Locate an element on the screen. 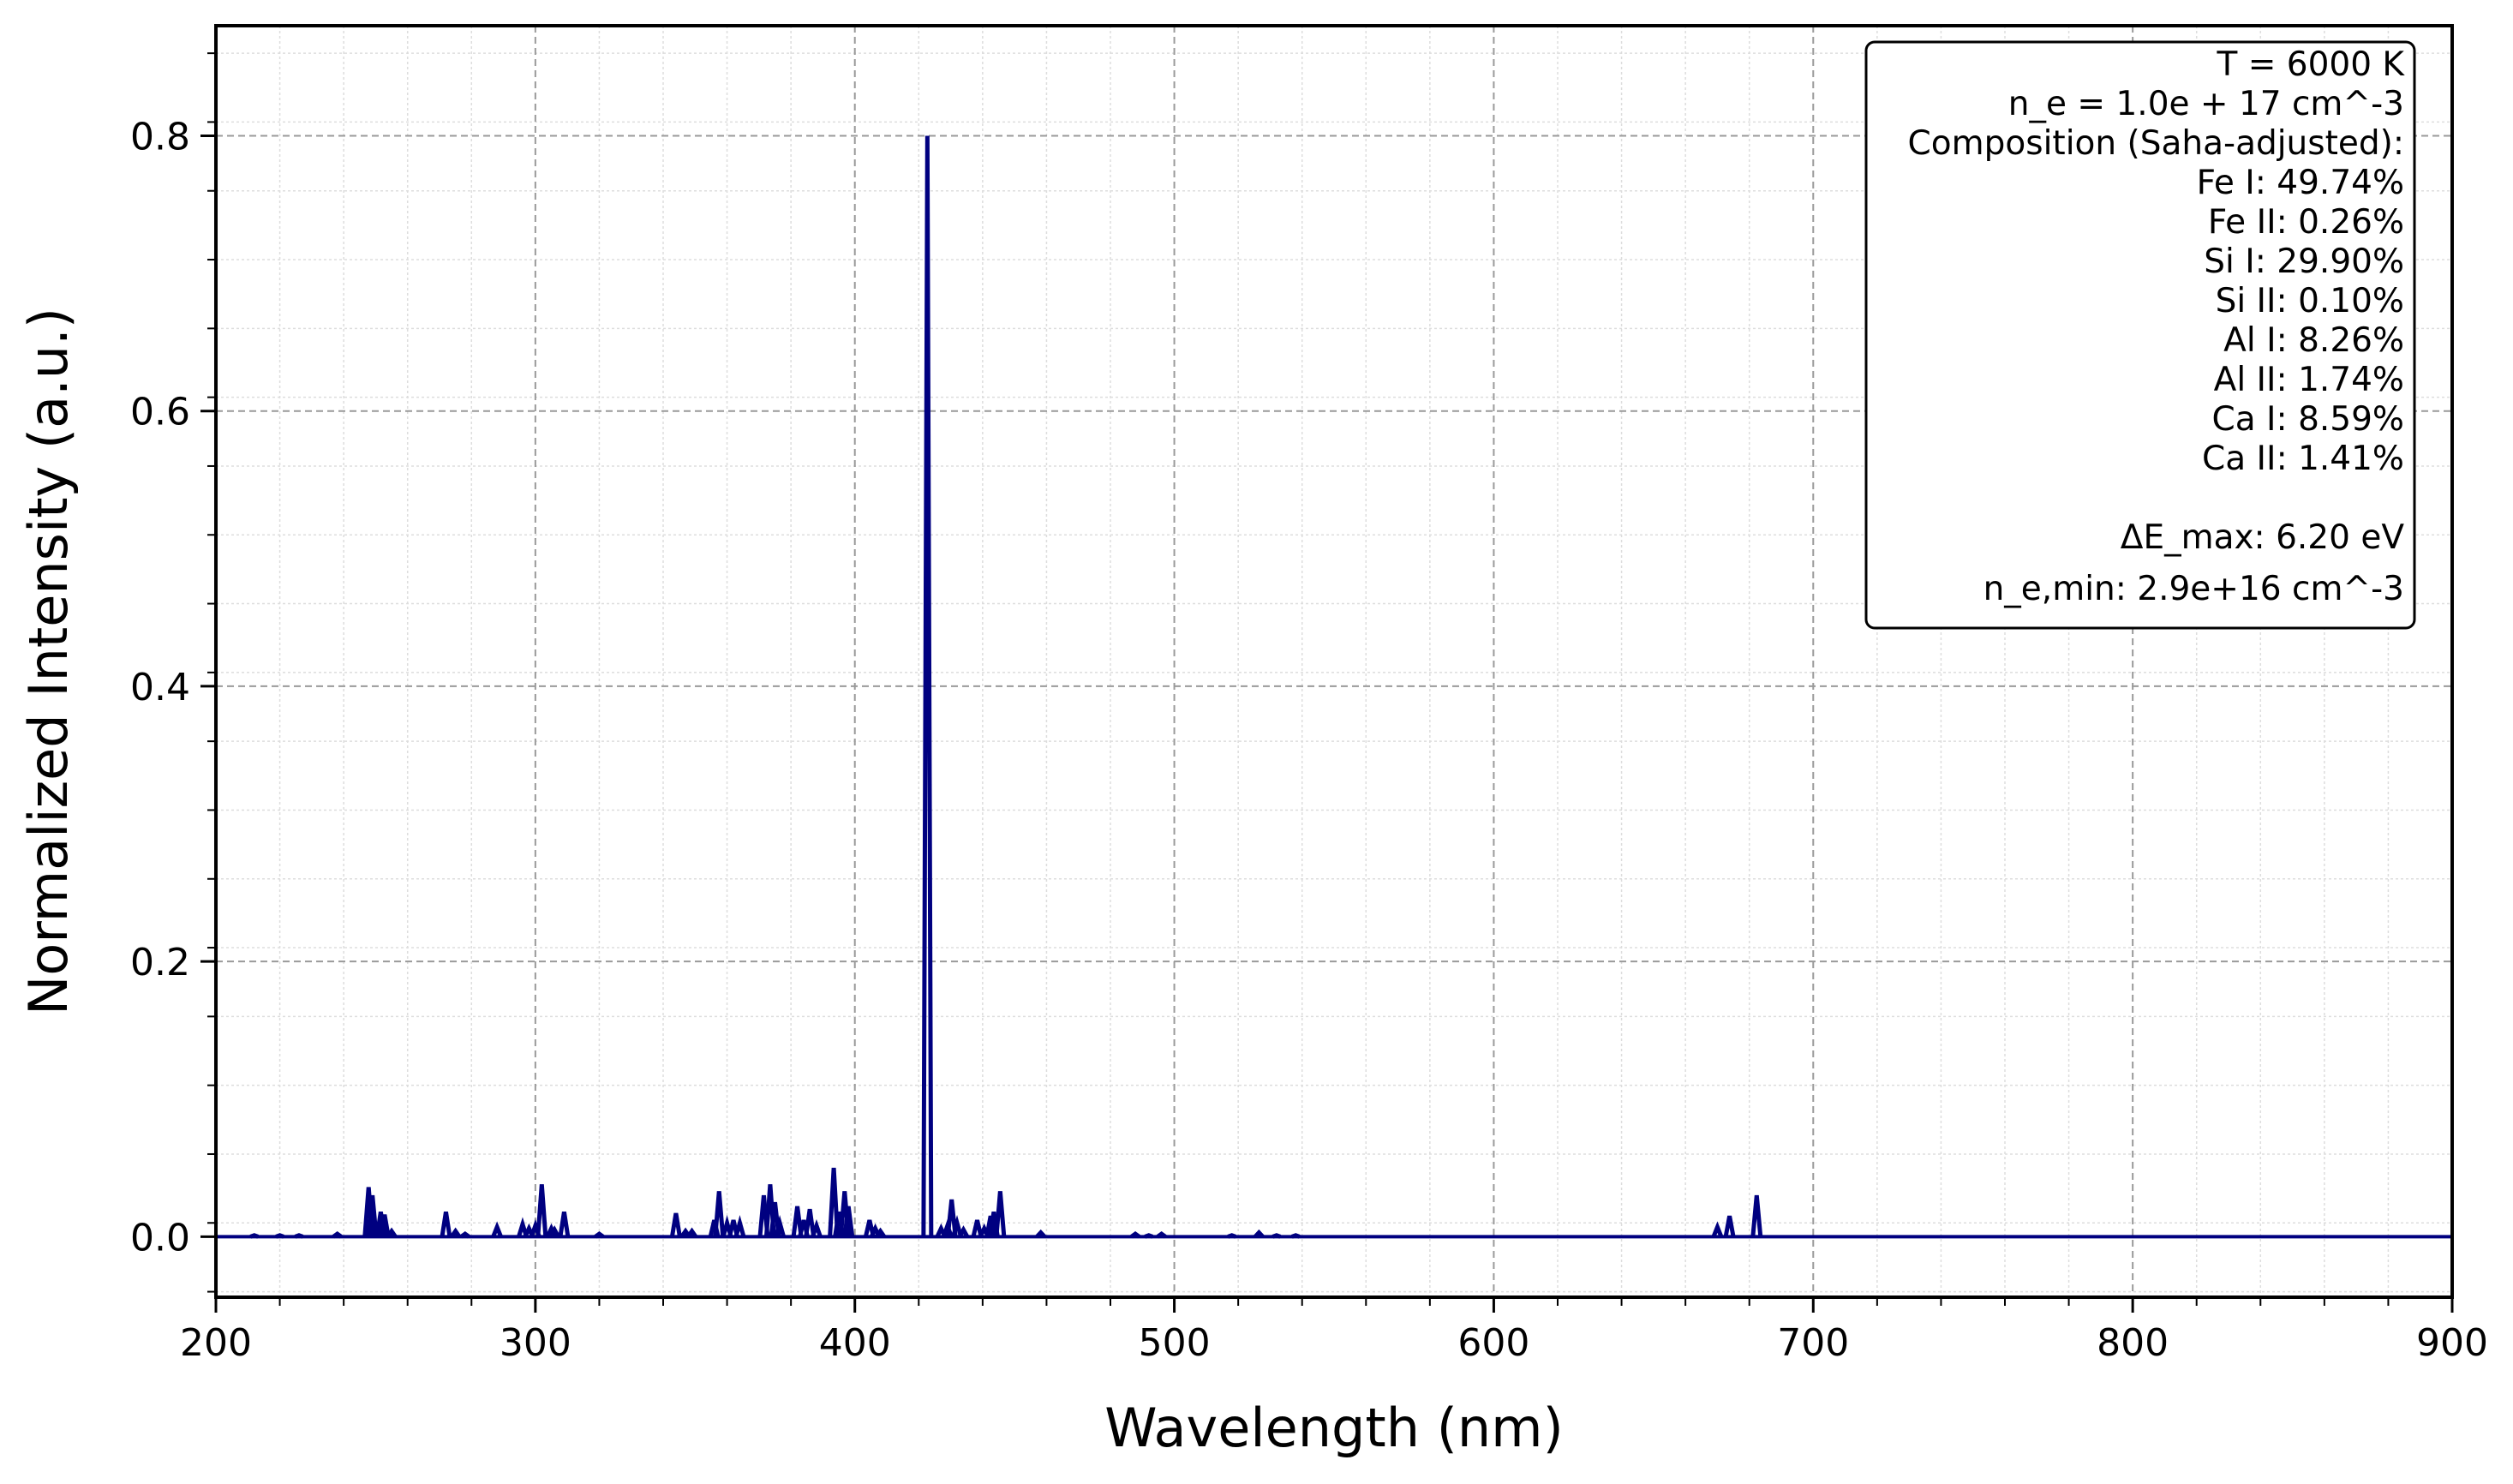 The width and height of the screenshot is (2513, 1484). y-tick-label: 0.2 is located at coordinates (160, 962).